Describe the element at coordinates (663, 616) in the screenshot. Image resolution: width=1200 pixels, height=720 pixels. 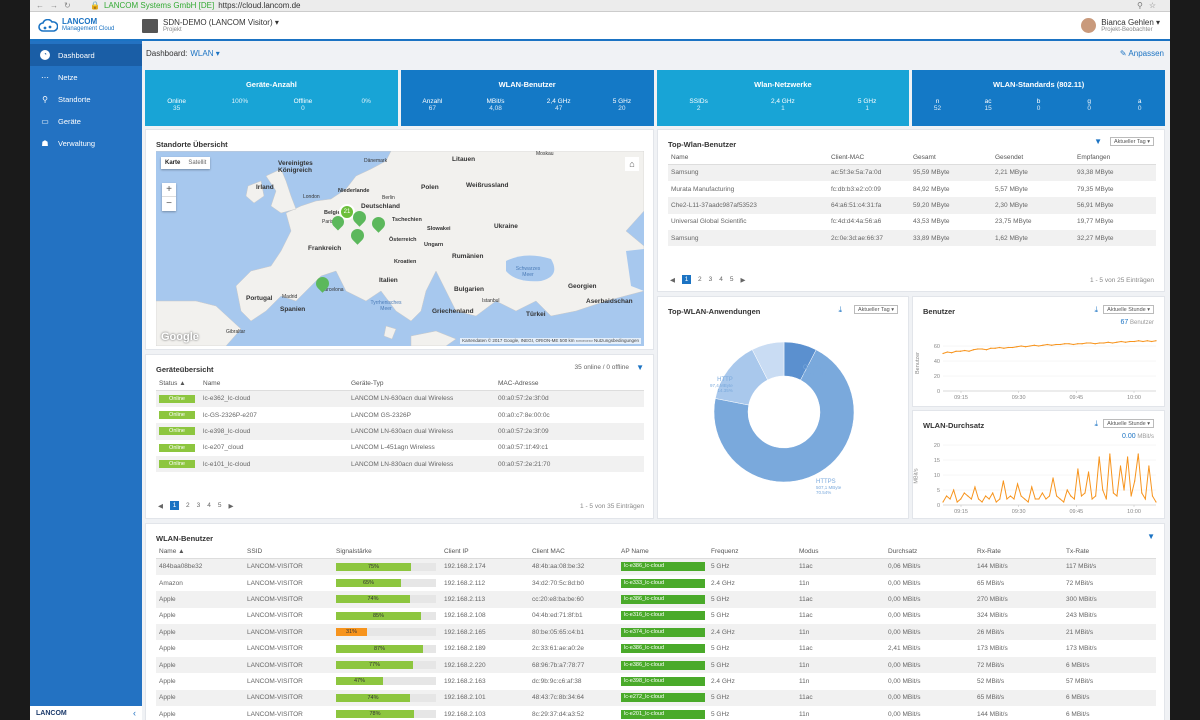
I see `ap-badge: lc-e316_lc-cloud` at that location.